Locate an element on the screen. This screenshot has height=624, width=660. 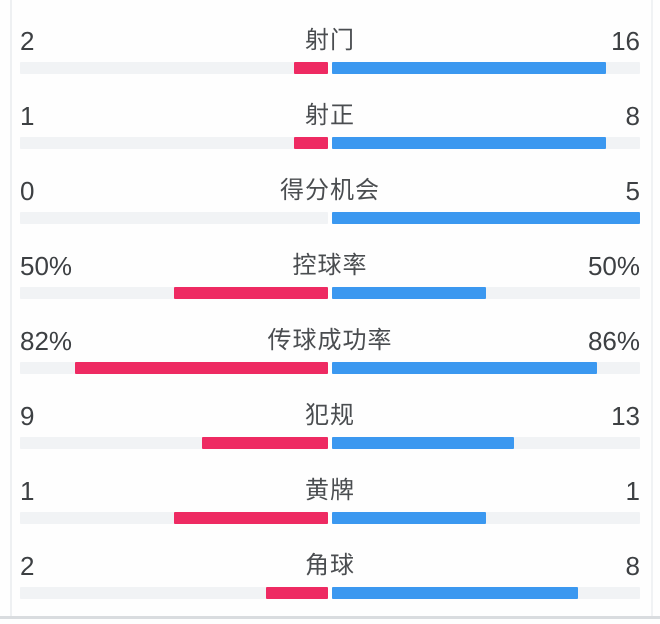
stat-row: 1 黄牌 1 is located at coordinates (330, 499).